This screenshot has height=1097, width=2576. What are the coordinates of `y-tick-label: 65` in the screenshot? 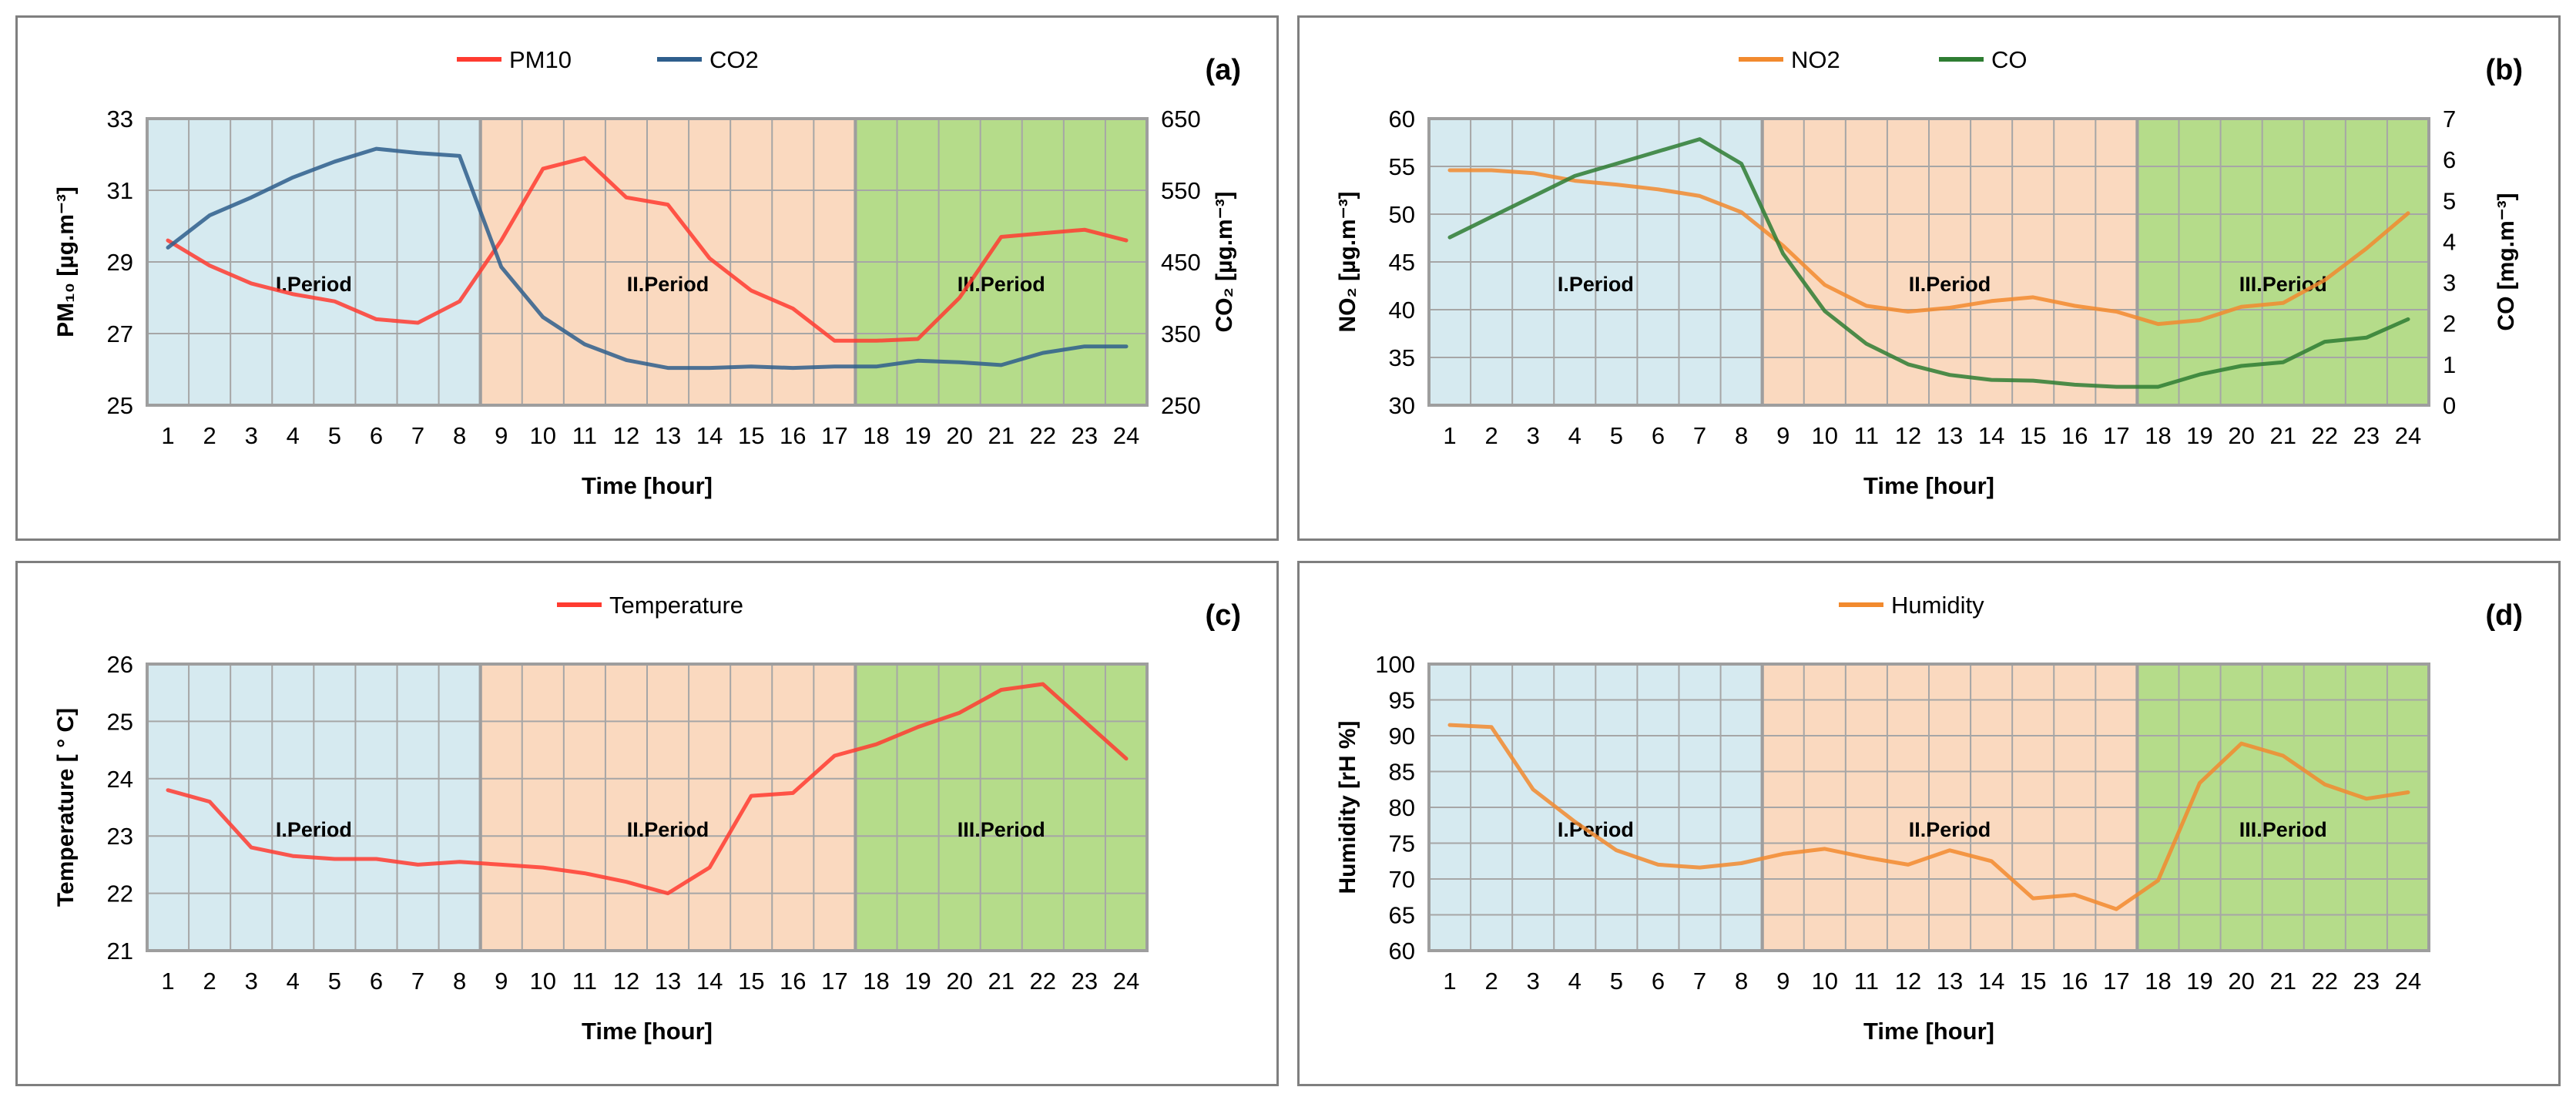 It's located at (1402, 915).